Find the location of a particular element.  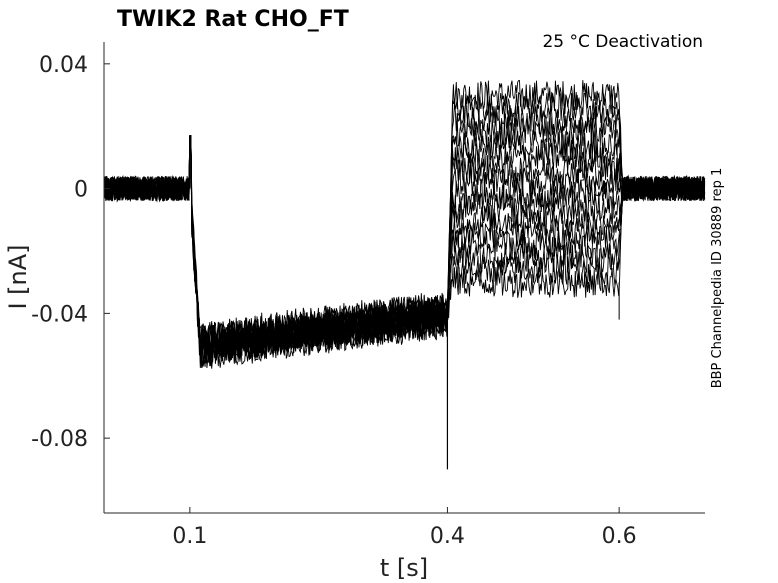

x-ticks: 0.1 0.4 0.6 is located at coordinates (404, 528).